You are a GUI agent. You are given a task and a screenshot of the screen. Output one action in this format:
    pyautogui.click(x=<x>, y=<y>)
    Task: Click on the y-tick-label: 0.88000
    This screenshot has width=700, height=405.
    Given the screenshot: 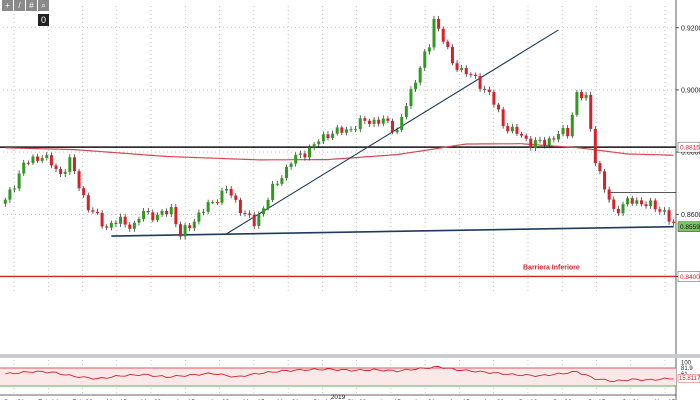 What is the action you would take?
    pyautogui.click(x=690, y=153)
    